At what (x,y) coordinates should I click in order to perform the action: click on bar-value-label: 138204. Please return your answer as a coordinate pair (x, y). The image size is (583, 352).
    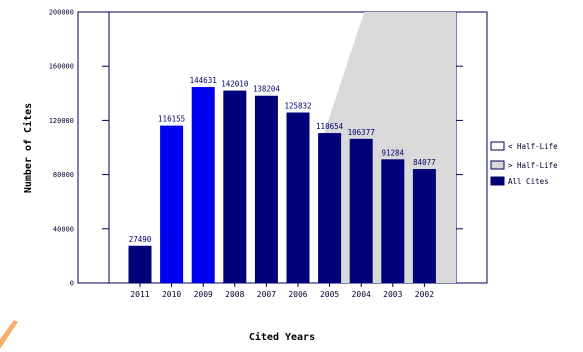
    Looking at the image, I should click on (267, 89).